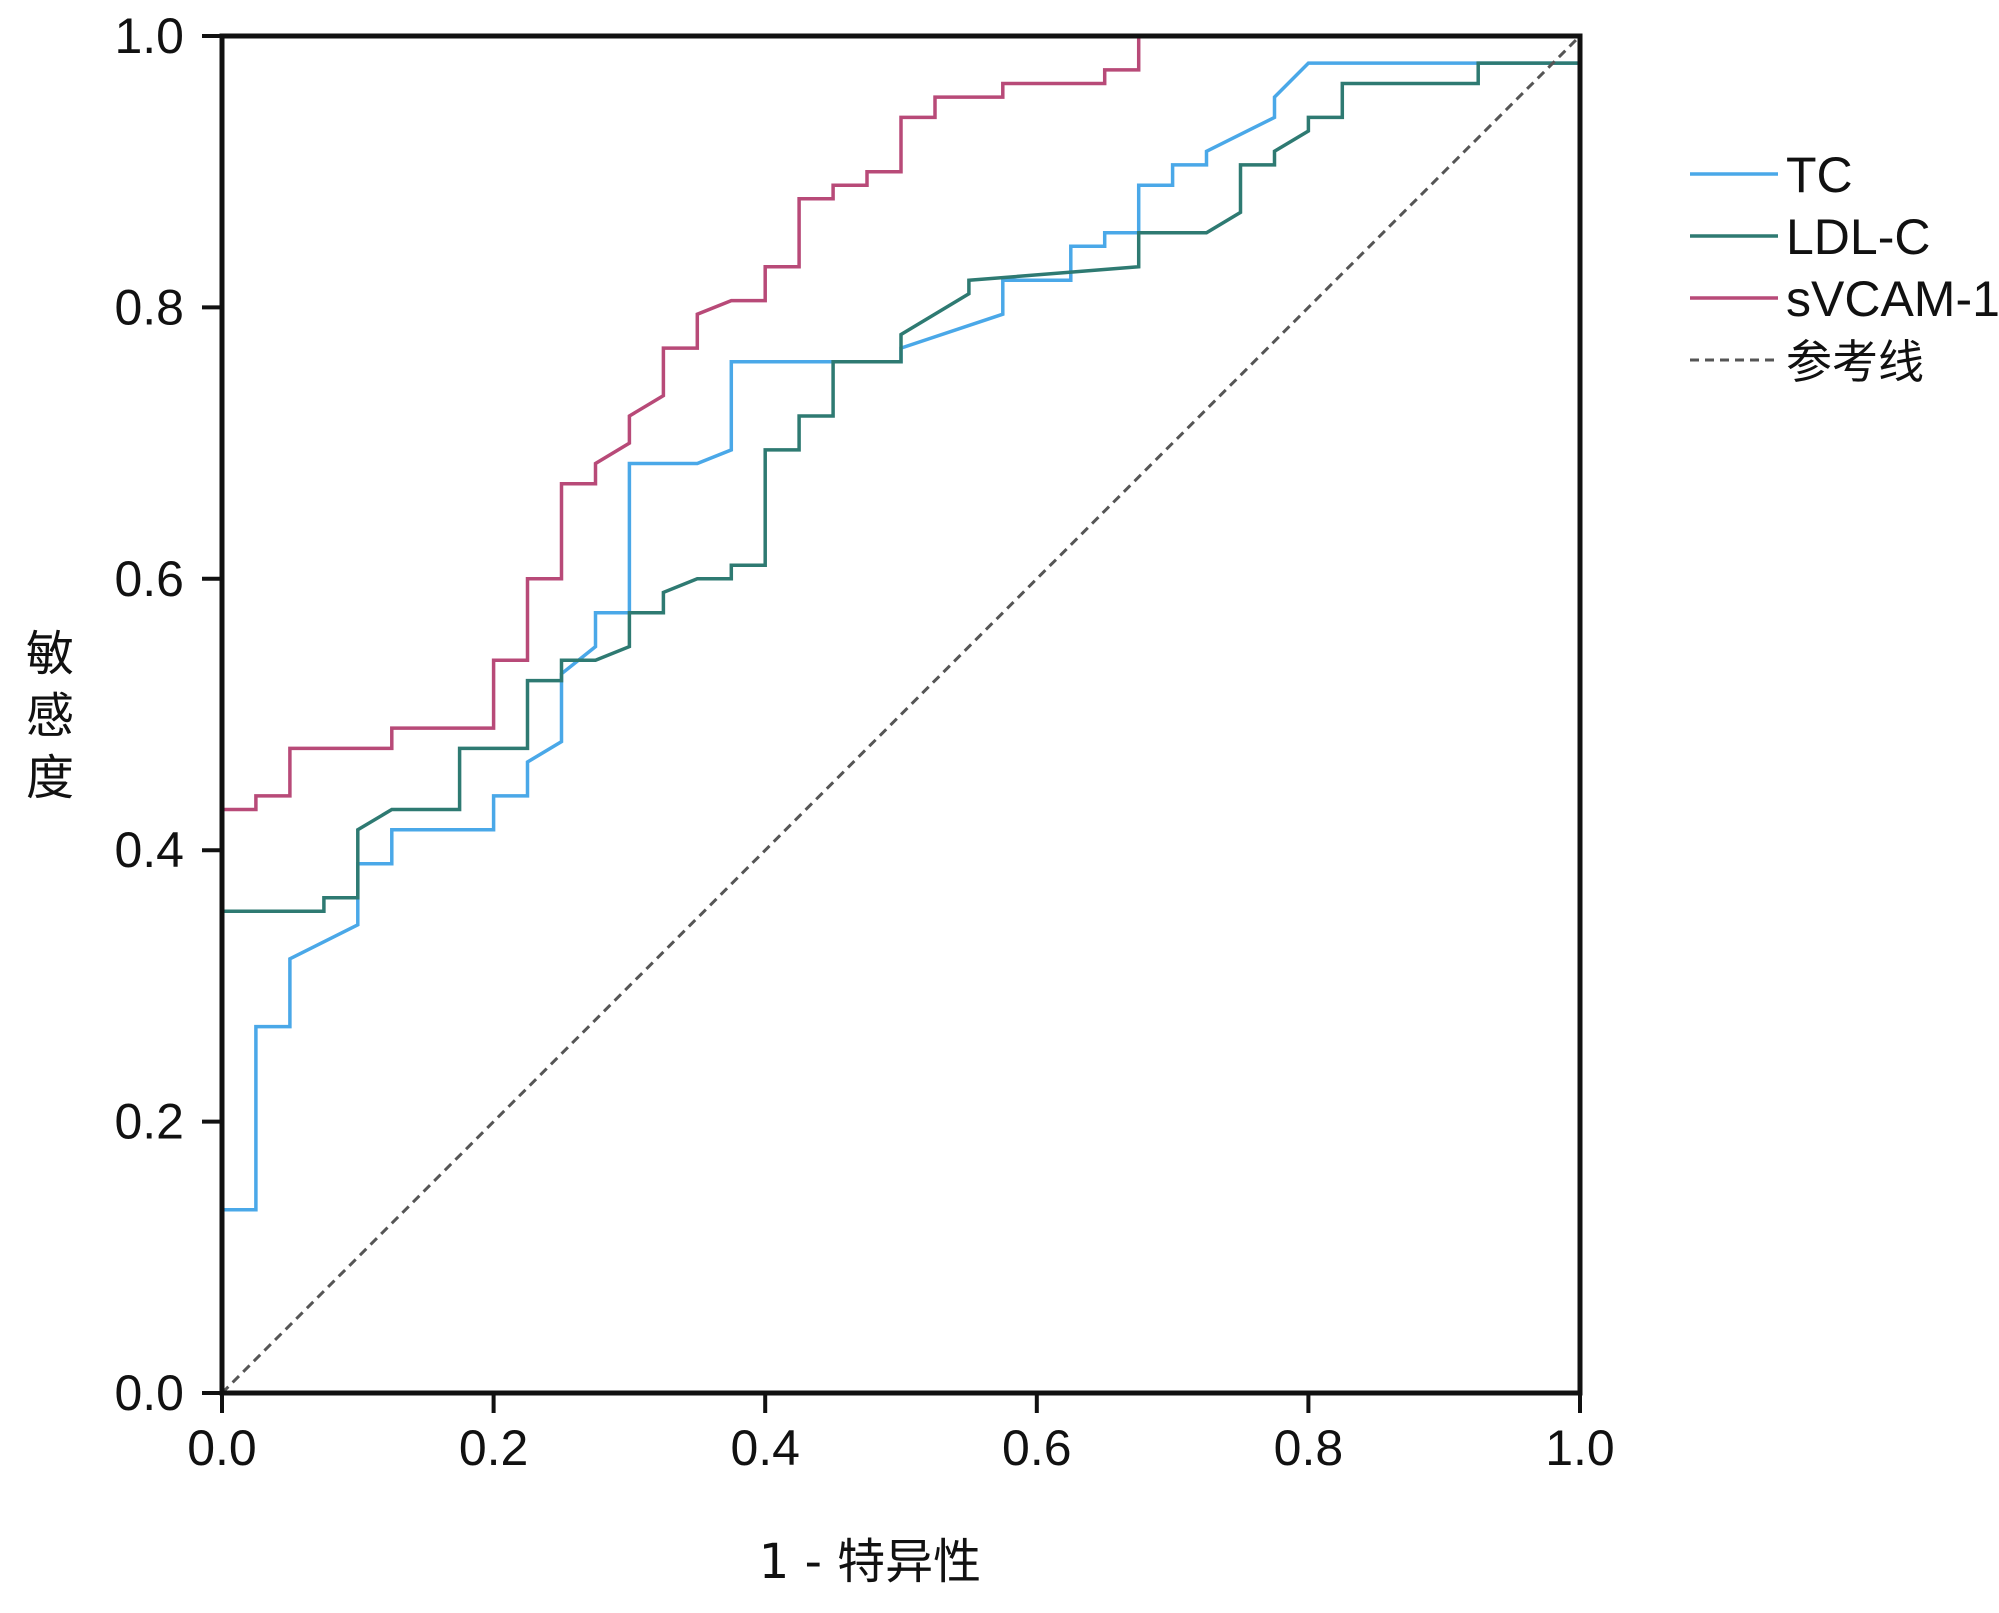  Describe the element at coordinates (149, 1122) in the screenshot. I see `y-tick-label: 0.2` at that location.